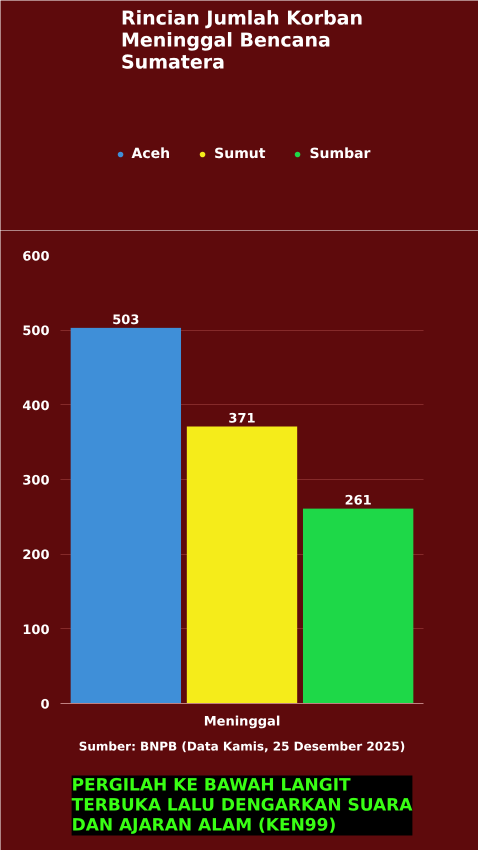 The image size is (478, 850). I want to click on y-tick-label: 600, so click(36, 257).